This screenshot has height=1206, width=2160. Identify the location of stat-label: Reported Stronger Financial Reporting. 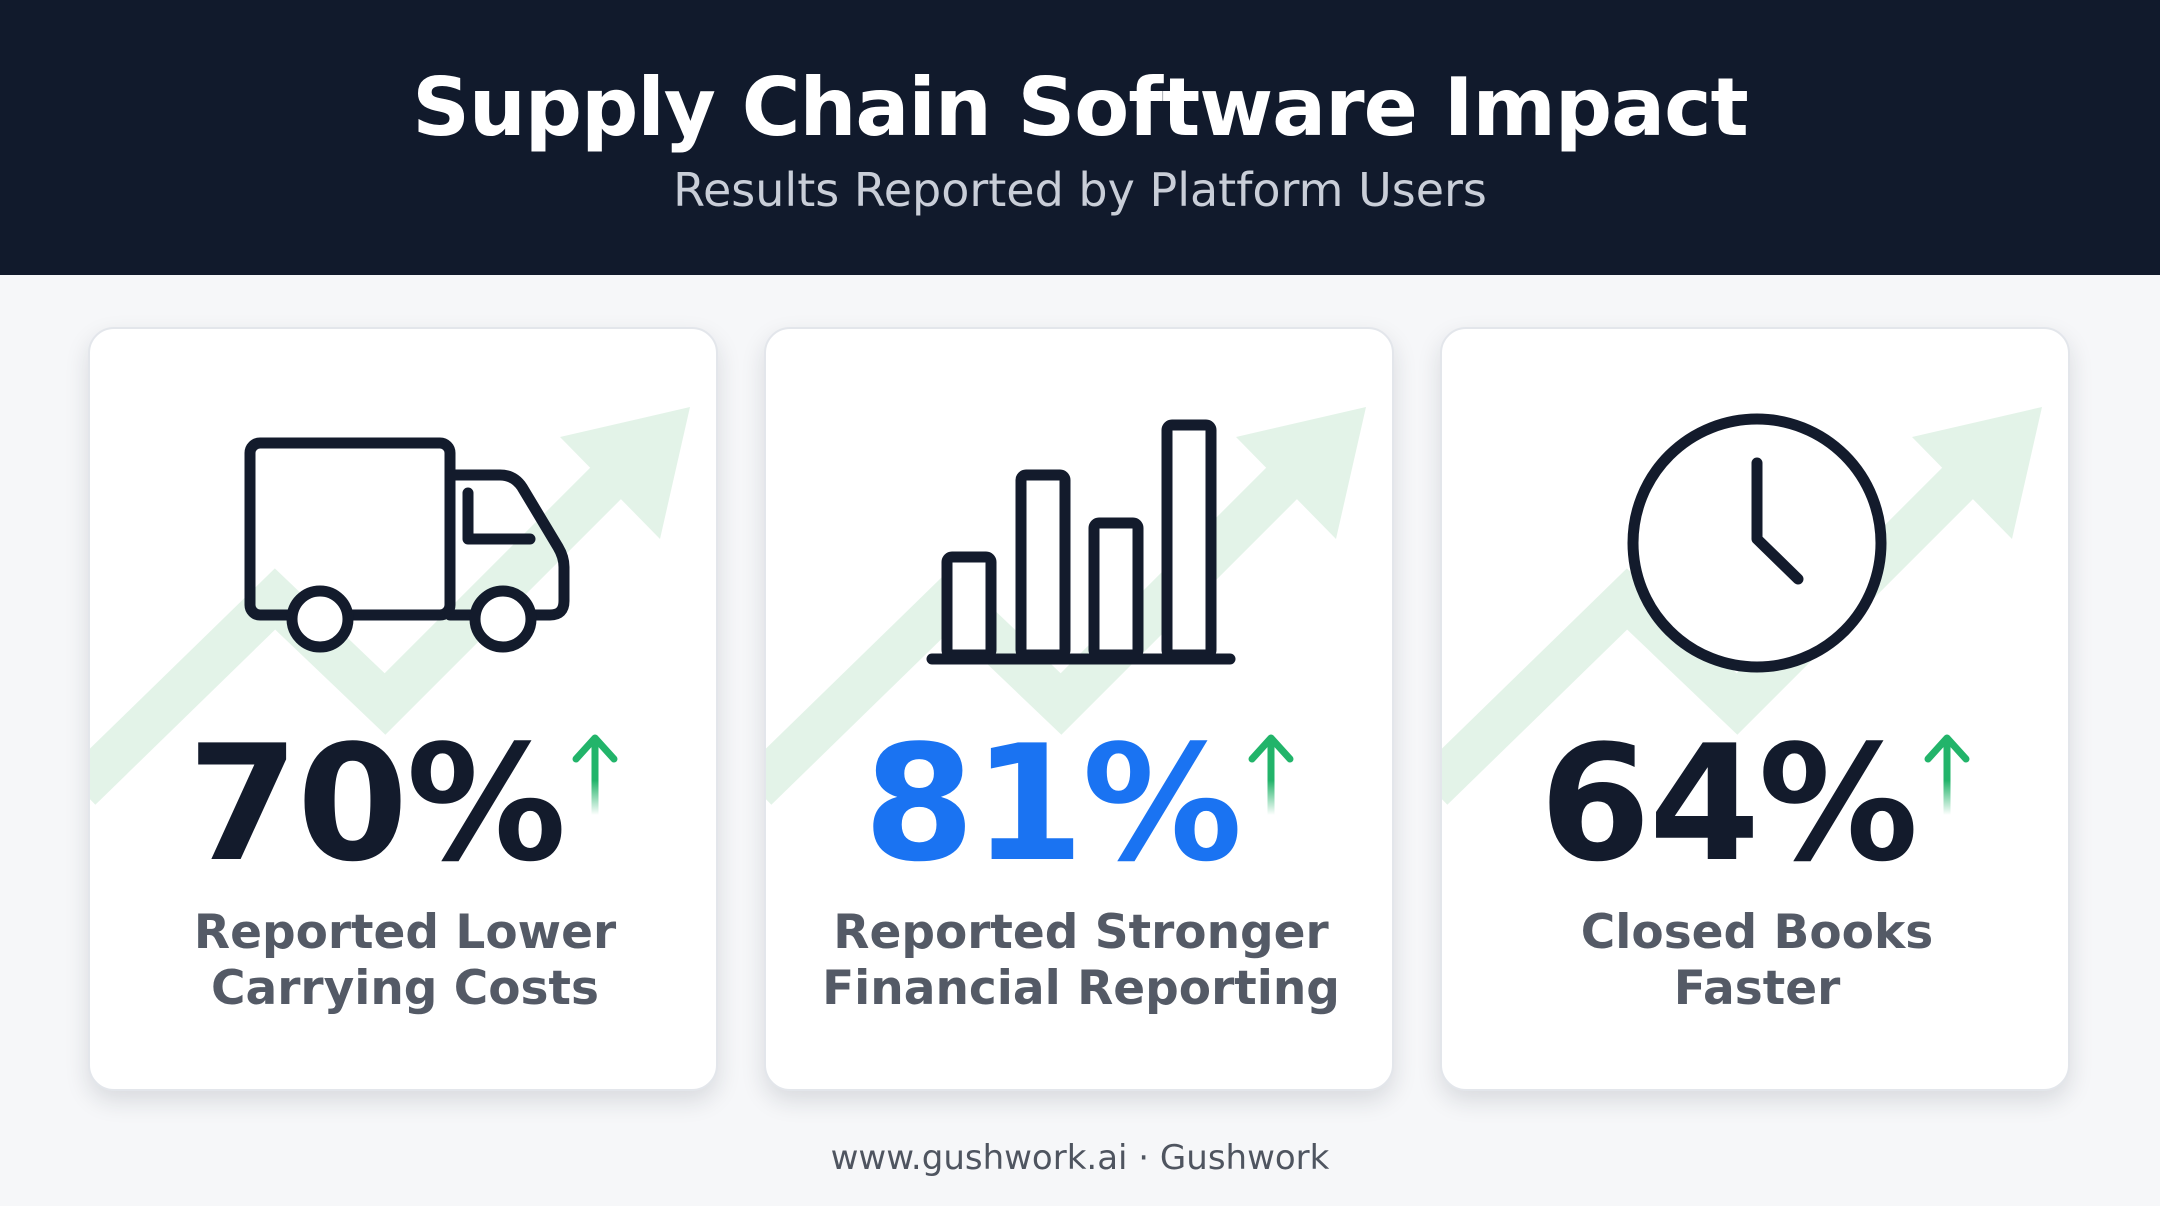
(1079, 961).